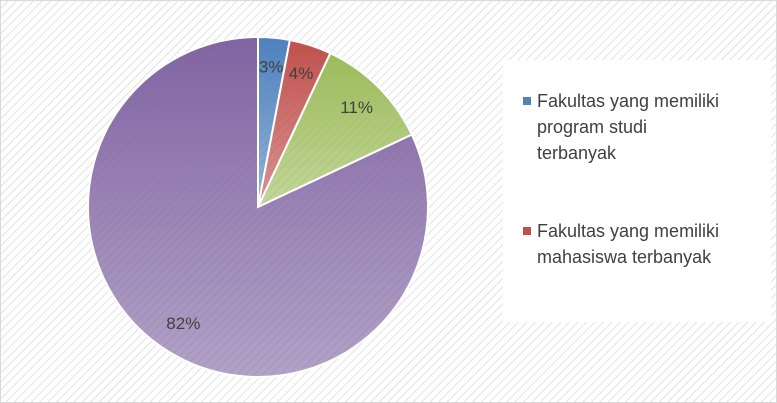 This screenshot has height=403, width=777. I want to click on data-label: 11%, so click(356, 107).